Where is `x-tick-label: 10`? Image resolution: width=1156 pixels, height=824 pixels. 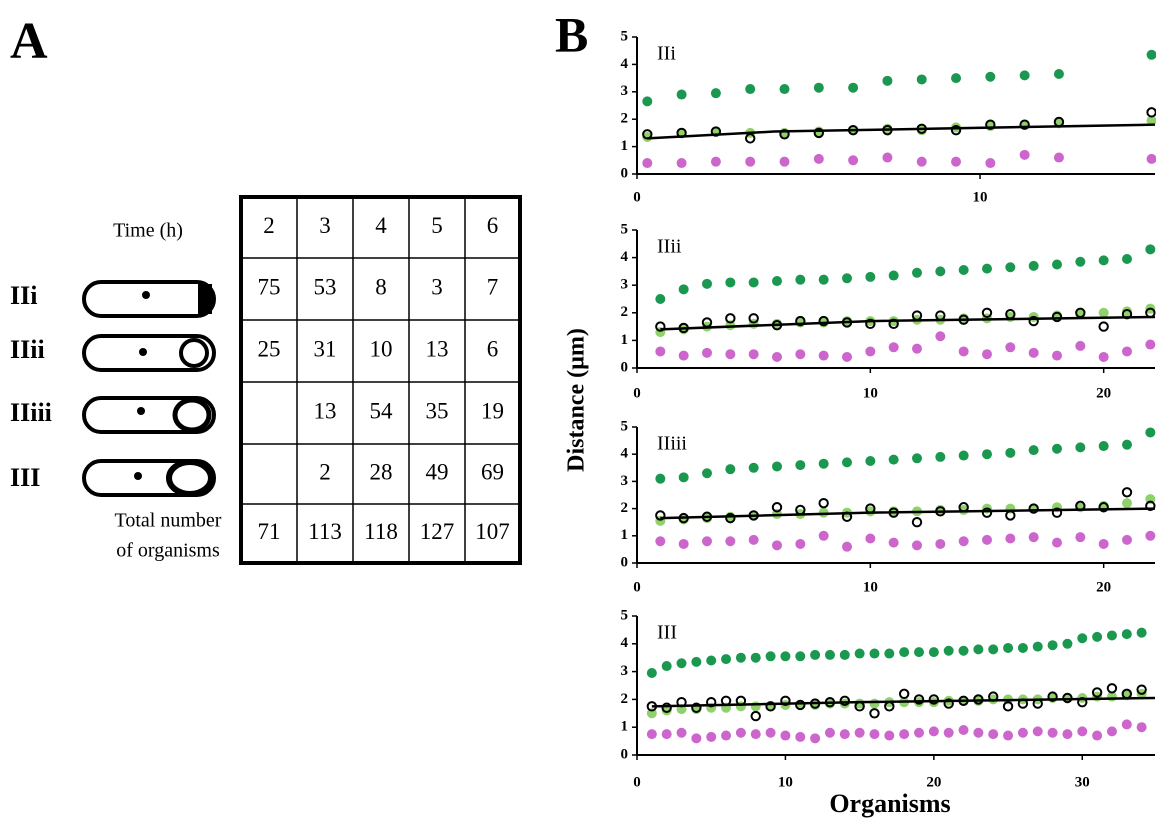
x-tick-label: 10 is located at coordinates (980, 197).